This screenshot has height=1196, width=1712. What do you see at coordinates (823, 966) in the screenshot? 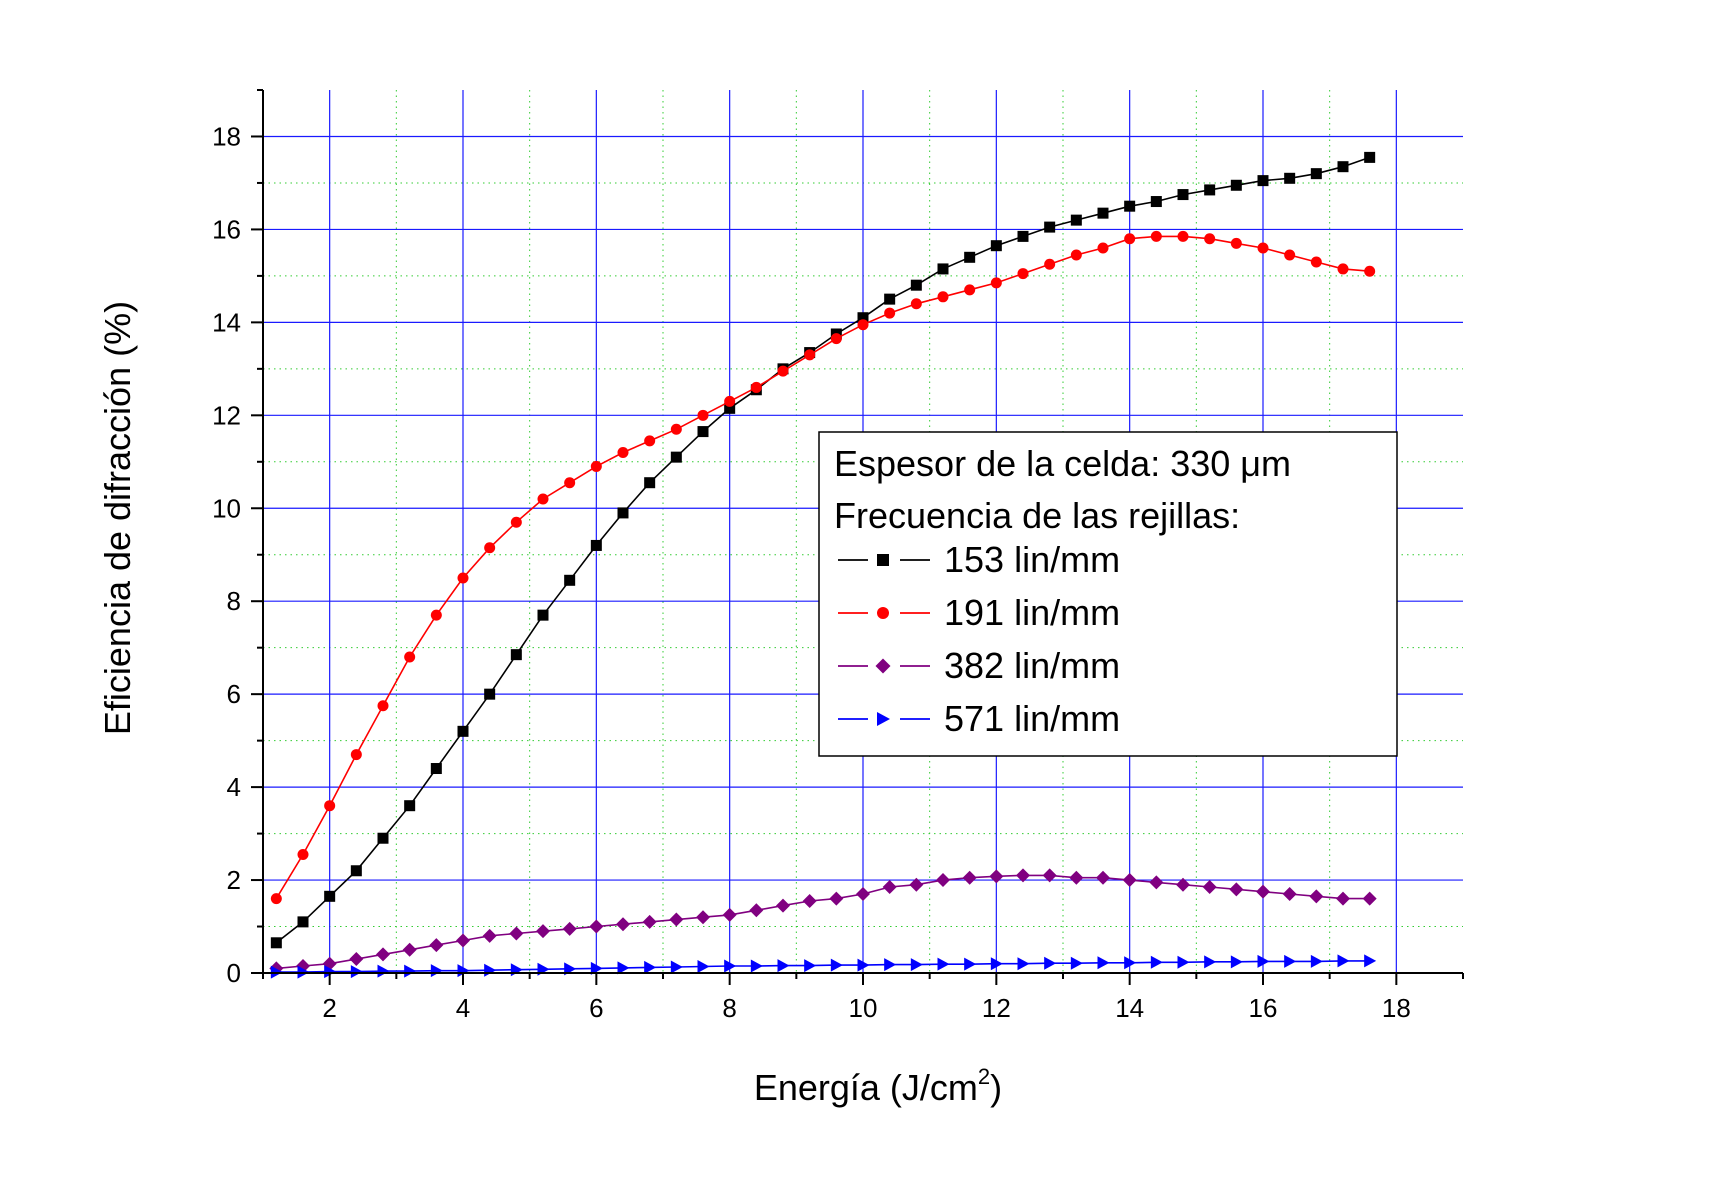
I see `series-571-lin-mm` at bounding box center [823, 966].